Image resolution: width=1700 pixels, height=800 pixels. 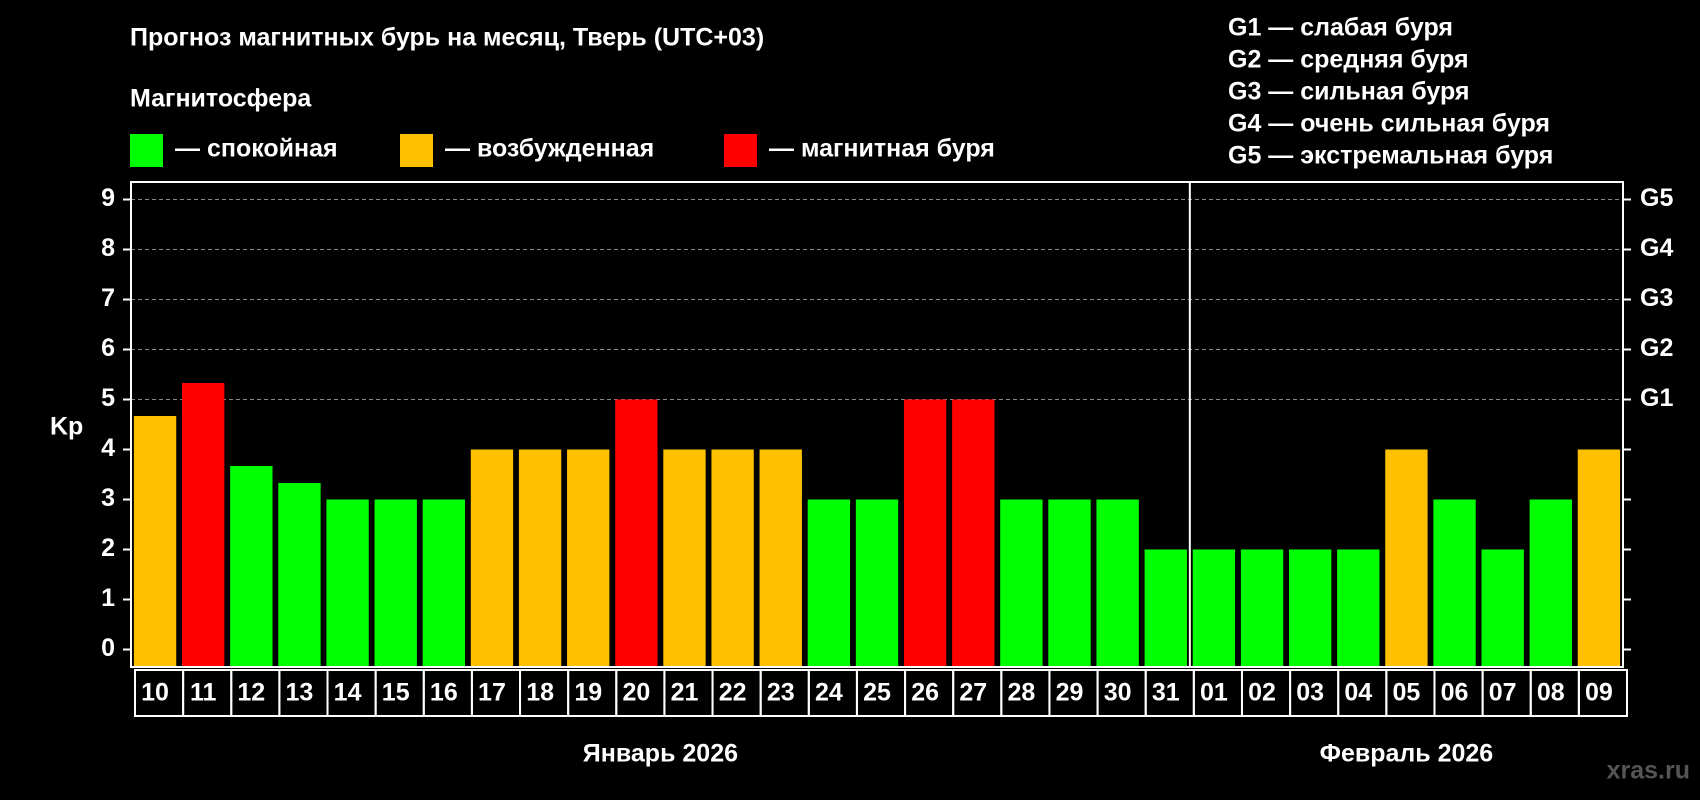 I want to click on x-tick-label: 12, so click(x=251, y=693).